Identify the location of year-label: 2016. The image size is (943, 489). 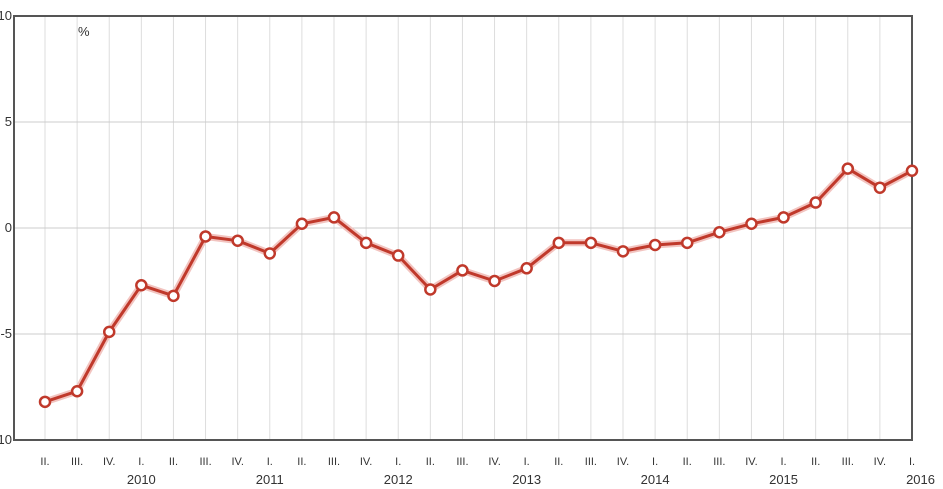
(920, 479).